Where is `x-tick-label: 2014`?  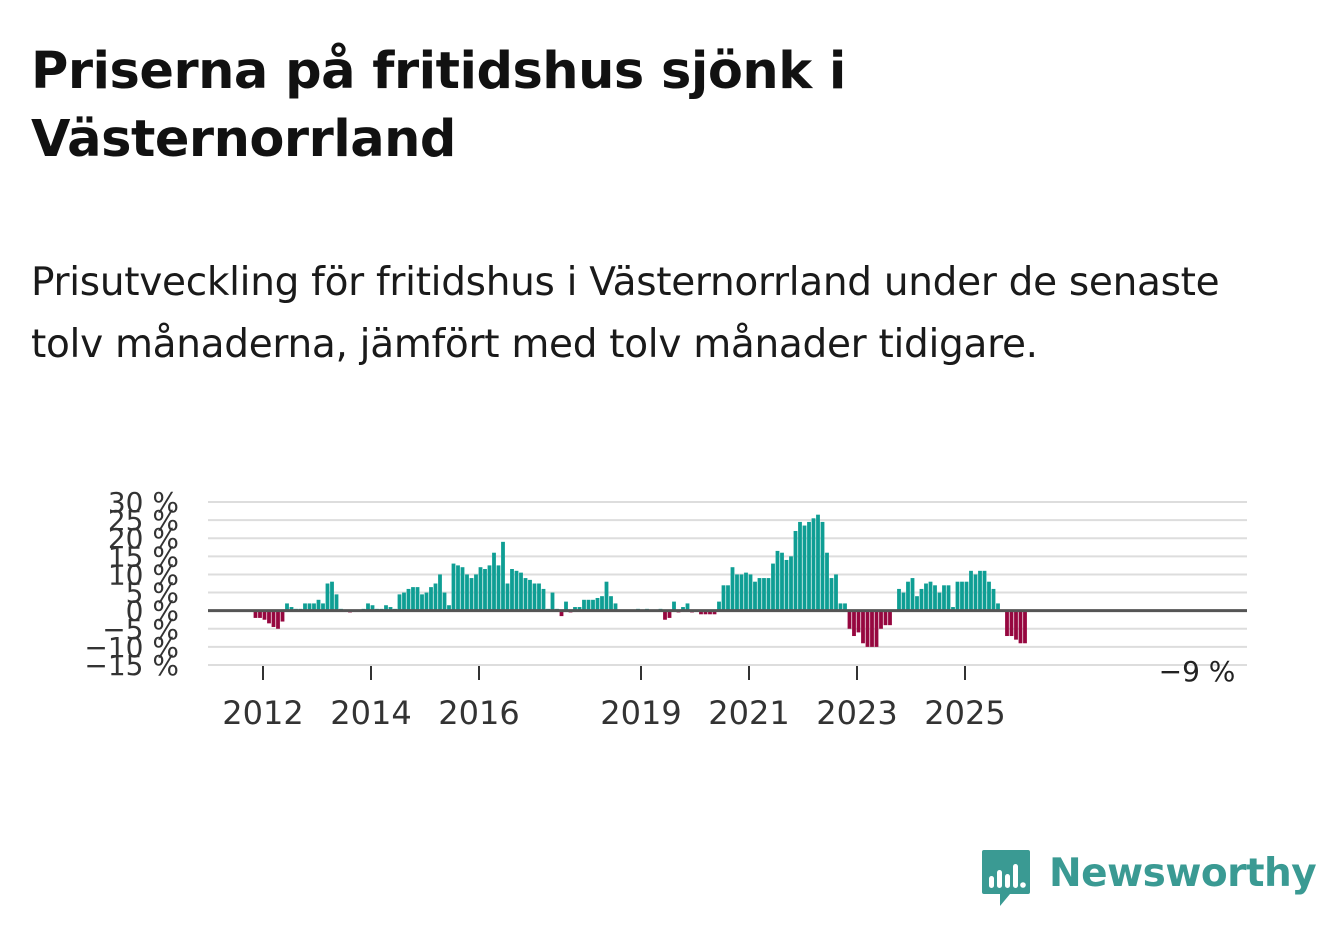
x-tick-label: 2014 is located at coordinates (370, 713).